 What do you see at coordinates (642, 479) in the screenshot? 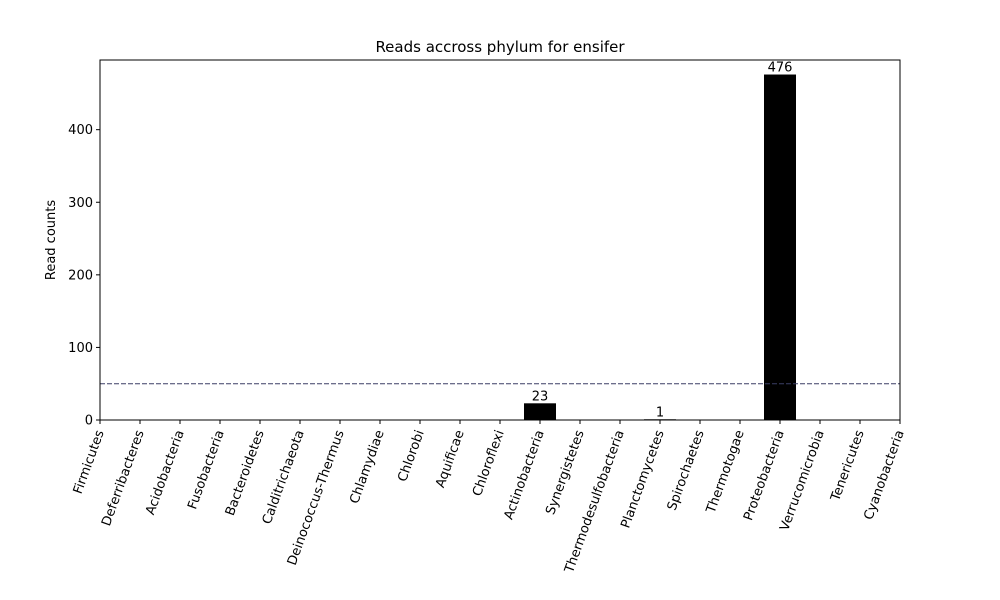
I see `x-tick-label-planctomycetes: Planctomycetes` at bounding box center [642, 479].